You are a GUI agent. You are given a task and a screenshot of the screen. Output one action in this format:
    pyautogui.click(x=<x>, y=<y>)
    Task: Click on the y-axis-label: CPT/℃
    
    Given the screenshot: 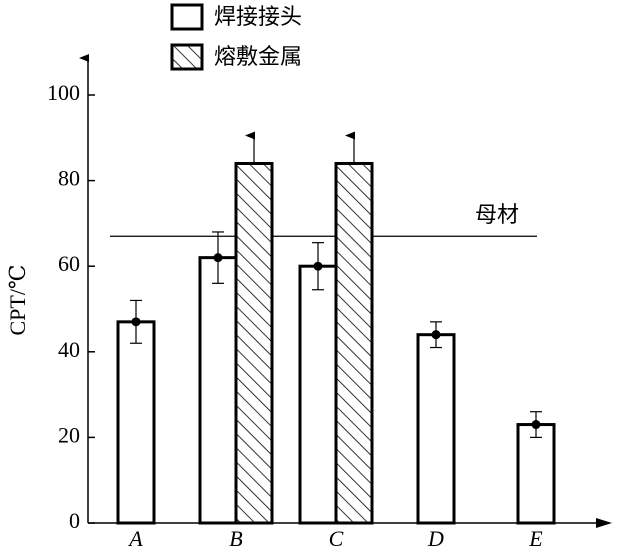 What is the action you would take?
    pyautogui.click(x=17, y=299)
    